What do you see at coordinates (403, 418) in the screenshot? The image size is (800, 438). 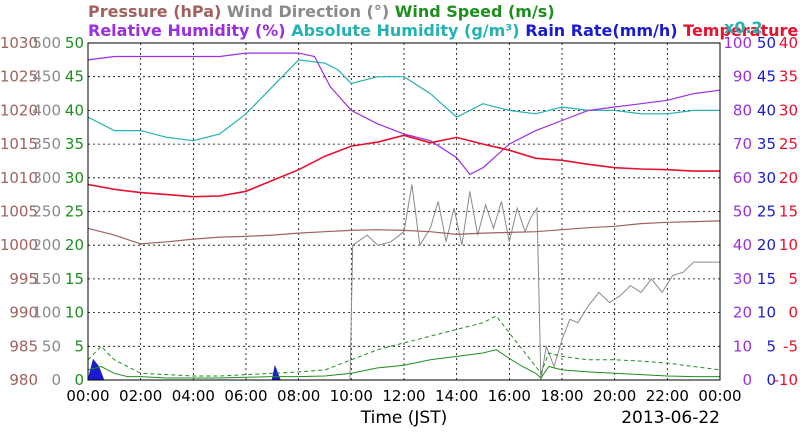 I see `x-axis-label: Time (JST)` at bounding box center [403, 418].